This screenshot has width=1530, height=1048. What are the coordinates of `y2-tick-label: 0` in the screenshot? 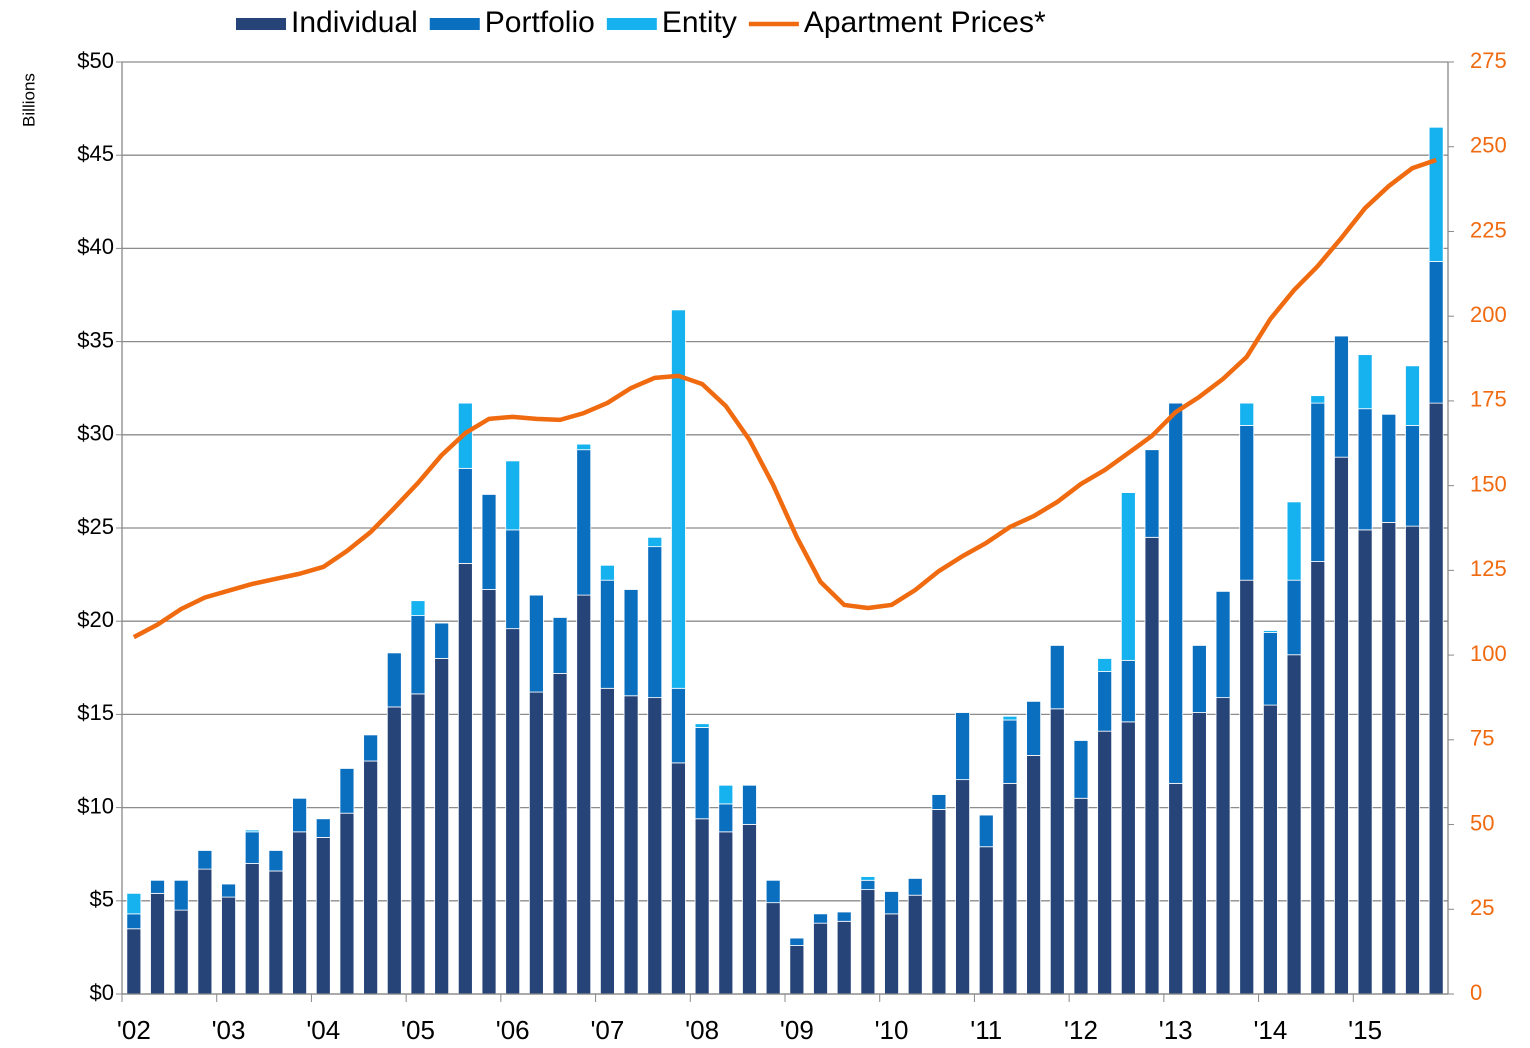 It's located at (1476, 992).